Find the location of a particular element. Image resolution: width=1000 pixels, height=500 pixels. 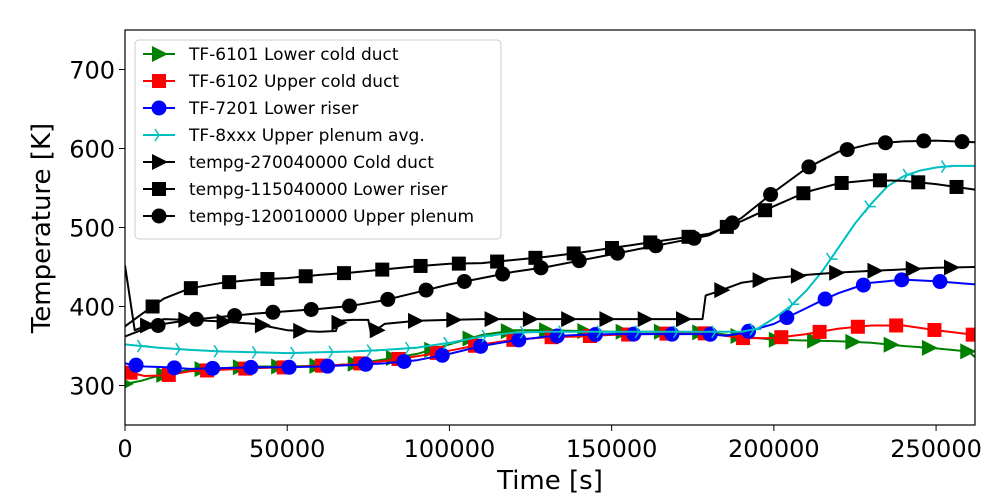

x-tick-label: 0 is located at coordinates (124, 449).